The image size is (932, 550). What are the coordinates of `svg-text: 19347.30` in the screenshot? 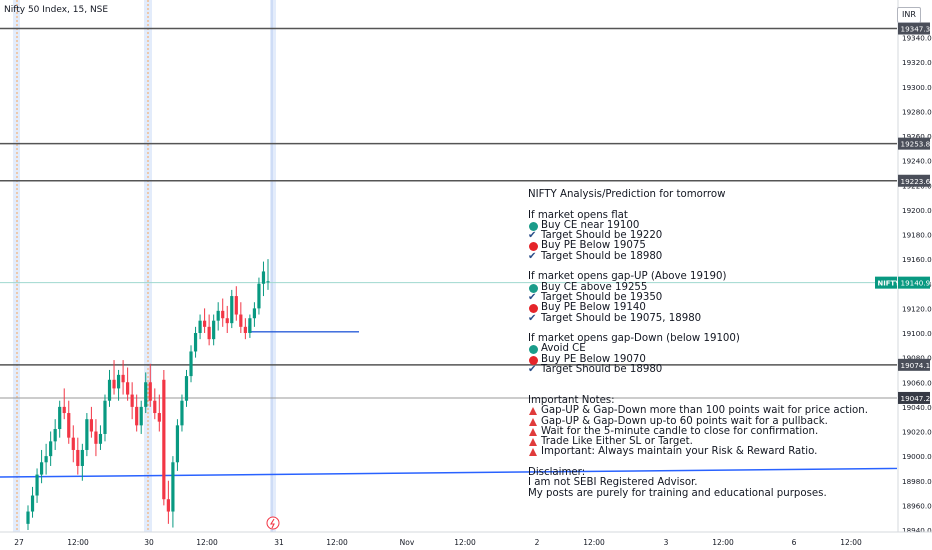 It's located at (916, 29).